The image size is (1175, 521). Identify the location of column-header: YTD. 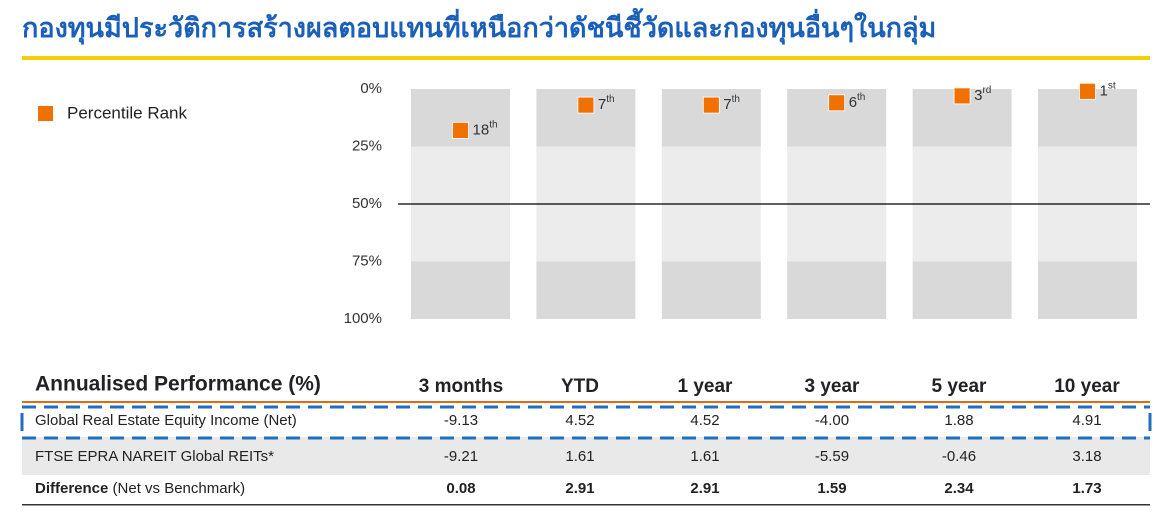
(580, 386).